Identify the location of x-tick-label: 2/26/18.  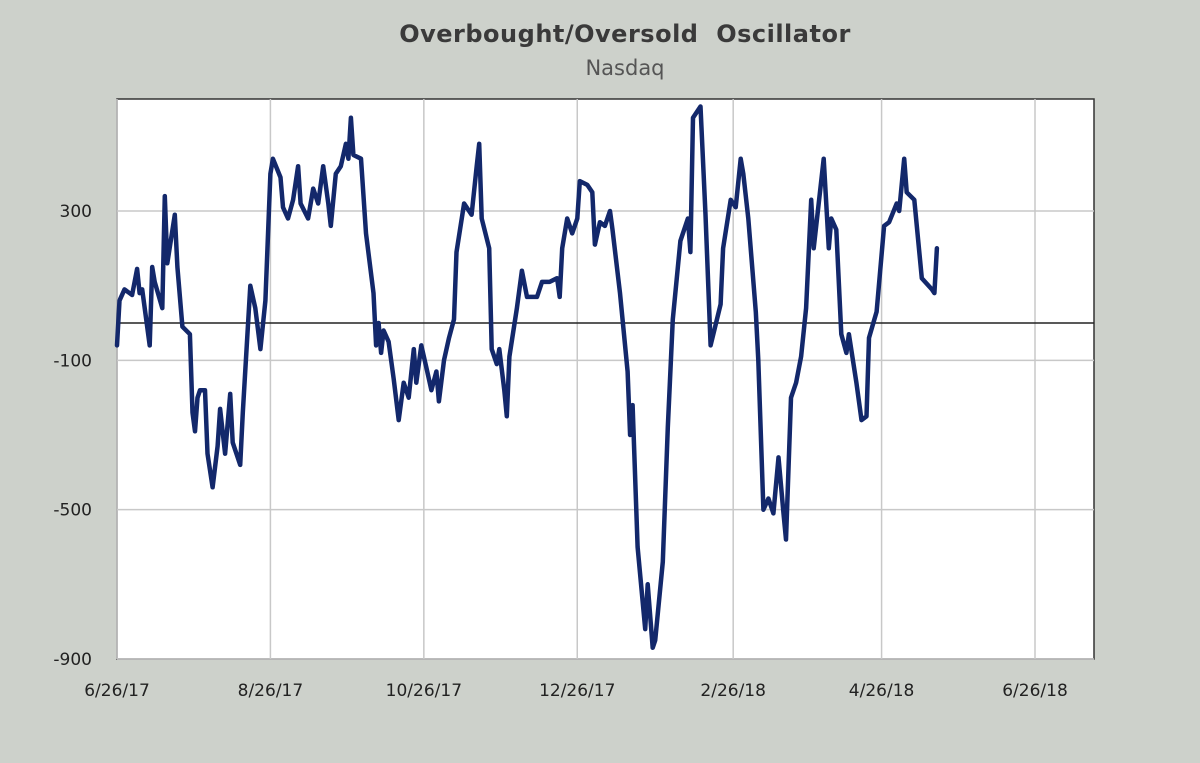
(733, 691).